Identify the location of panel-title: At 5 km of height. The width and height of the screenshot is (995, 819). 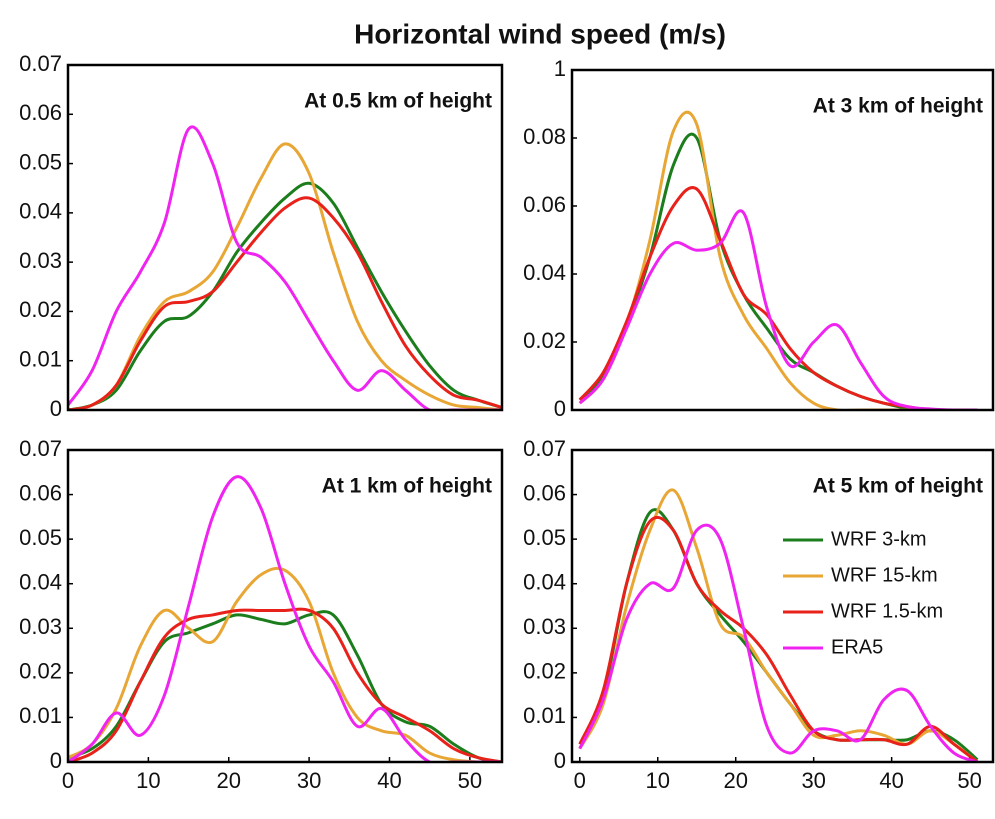
(898, 486).